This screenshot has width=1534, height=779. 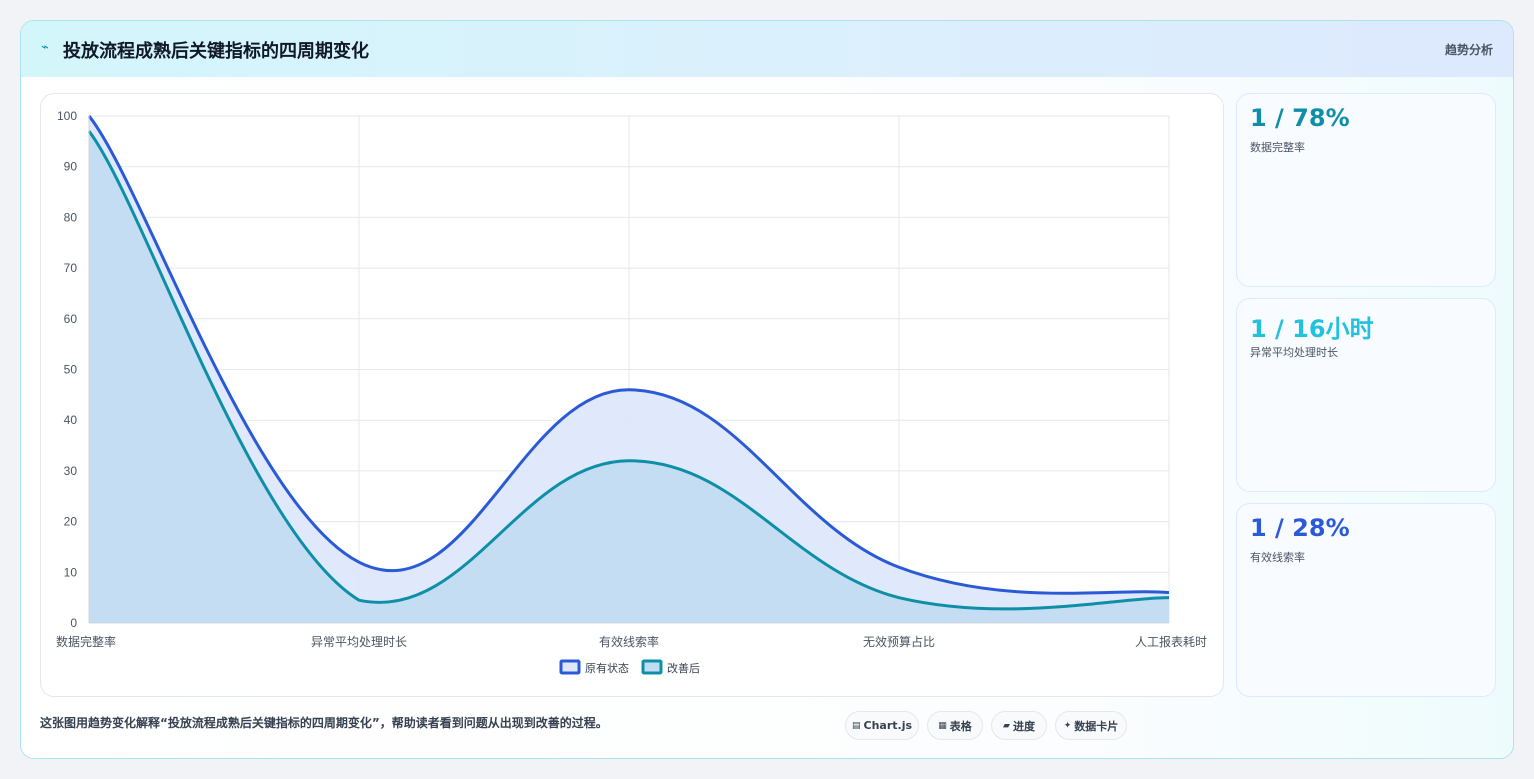 What do you see at coordinates (1277, 557) in the screenshot?
I see `kpi-label: 有效线索率` at bounding box center [1277, 557].